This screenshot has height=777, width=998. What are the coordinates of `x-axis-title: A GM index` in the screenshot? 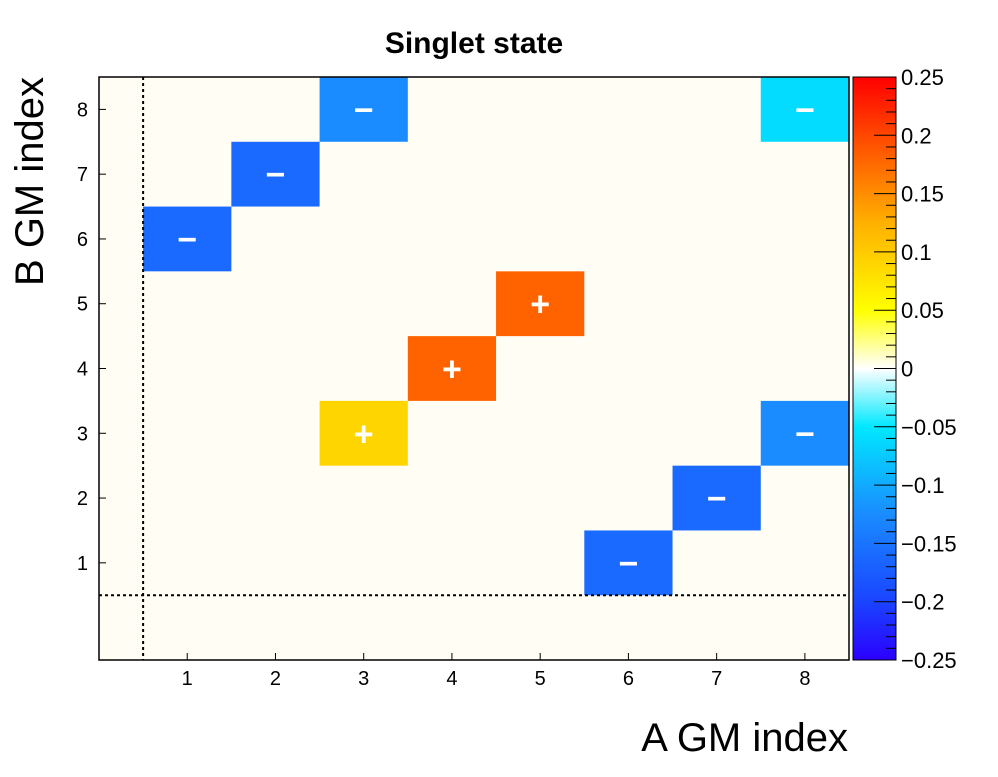 It's located at (744, 738).